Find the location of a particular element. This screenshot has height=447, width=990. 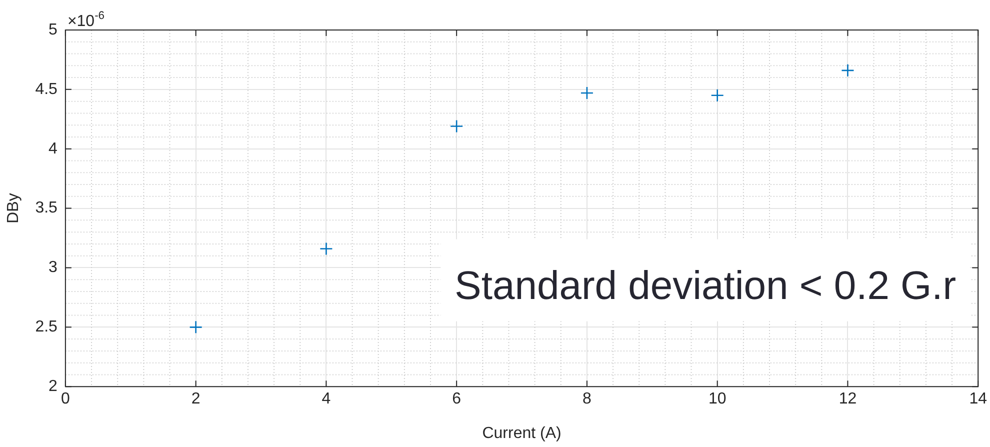

y-tick-label: 2.5 is located at coordinates (46, 327).